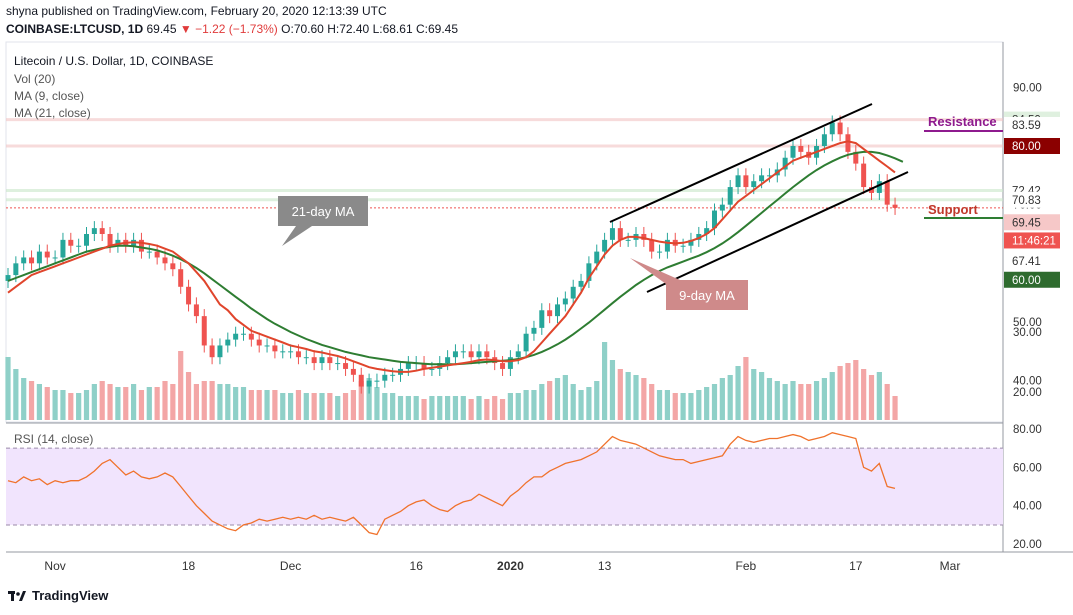 Image resolution: width=1073 pixels, height=615 pixels. What do you see at coordinates (75, 29) in the screenshot?
I see `symbol-label: COINBASE:LTCUSD, 1D` at bounding box center [75, 29].